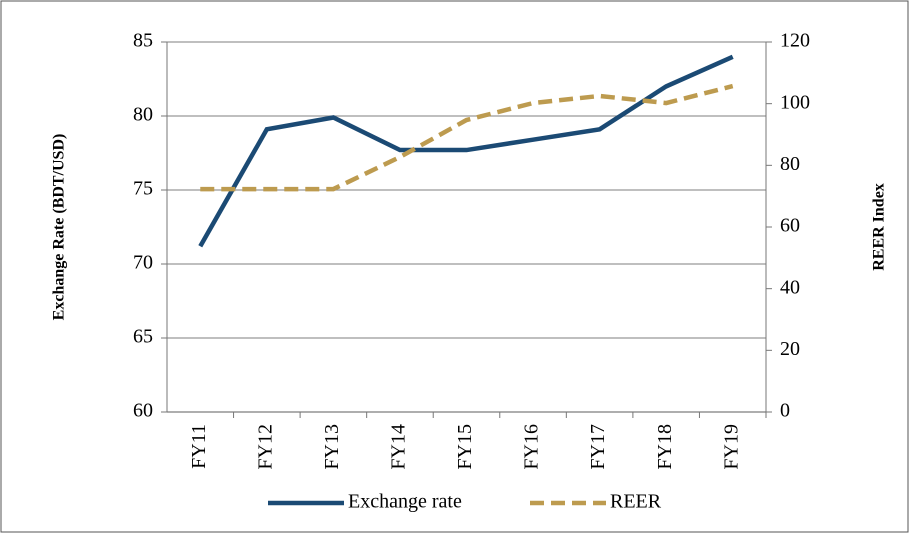  I want to click on y2-tick-label: 120, so click(795, 41).